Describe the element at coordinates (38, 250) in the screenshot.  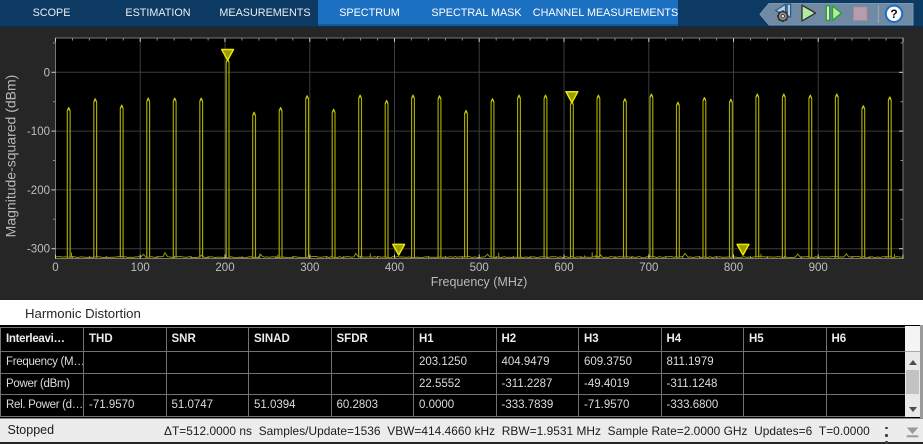
I see `svg-text: -300` at that location.